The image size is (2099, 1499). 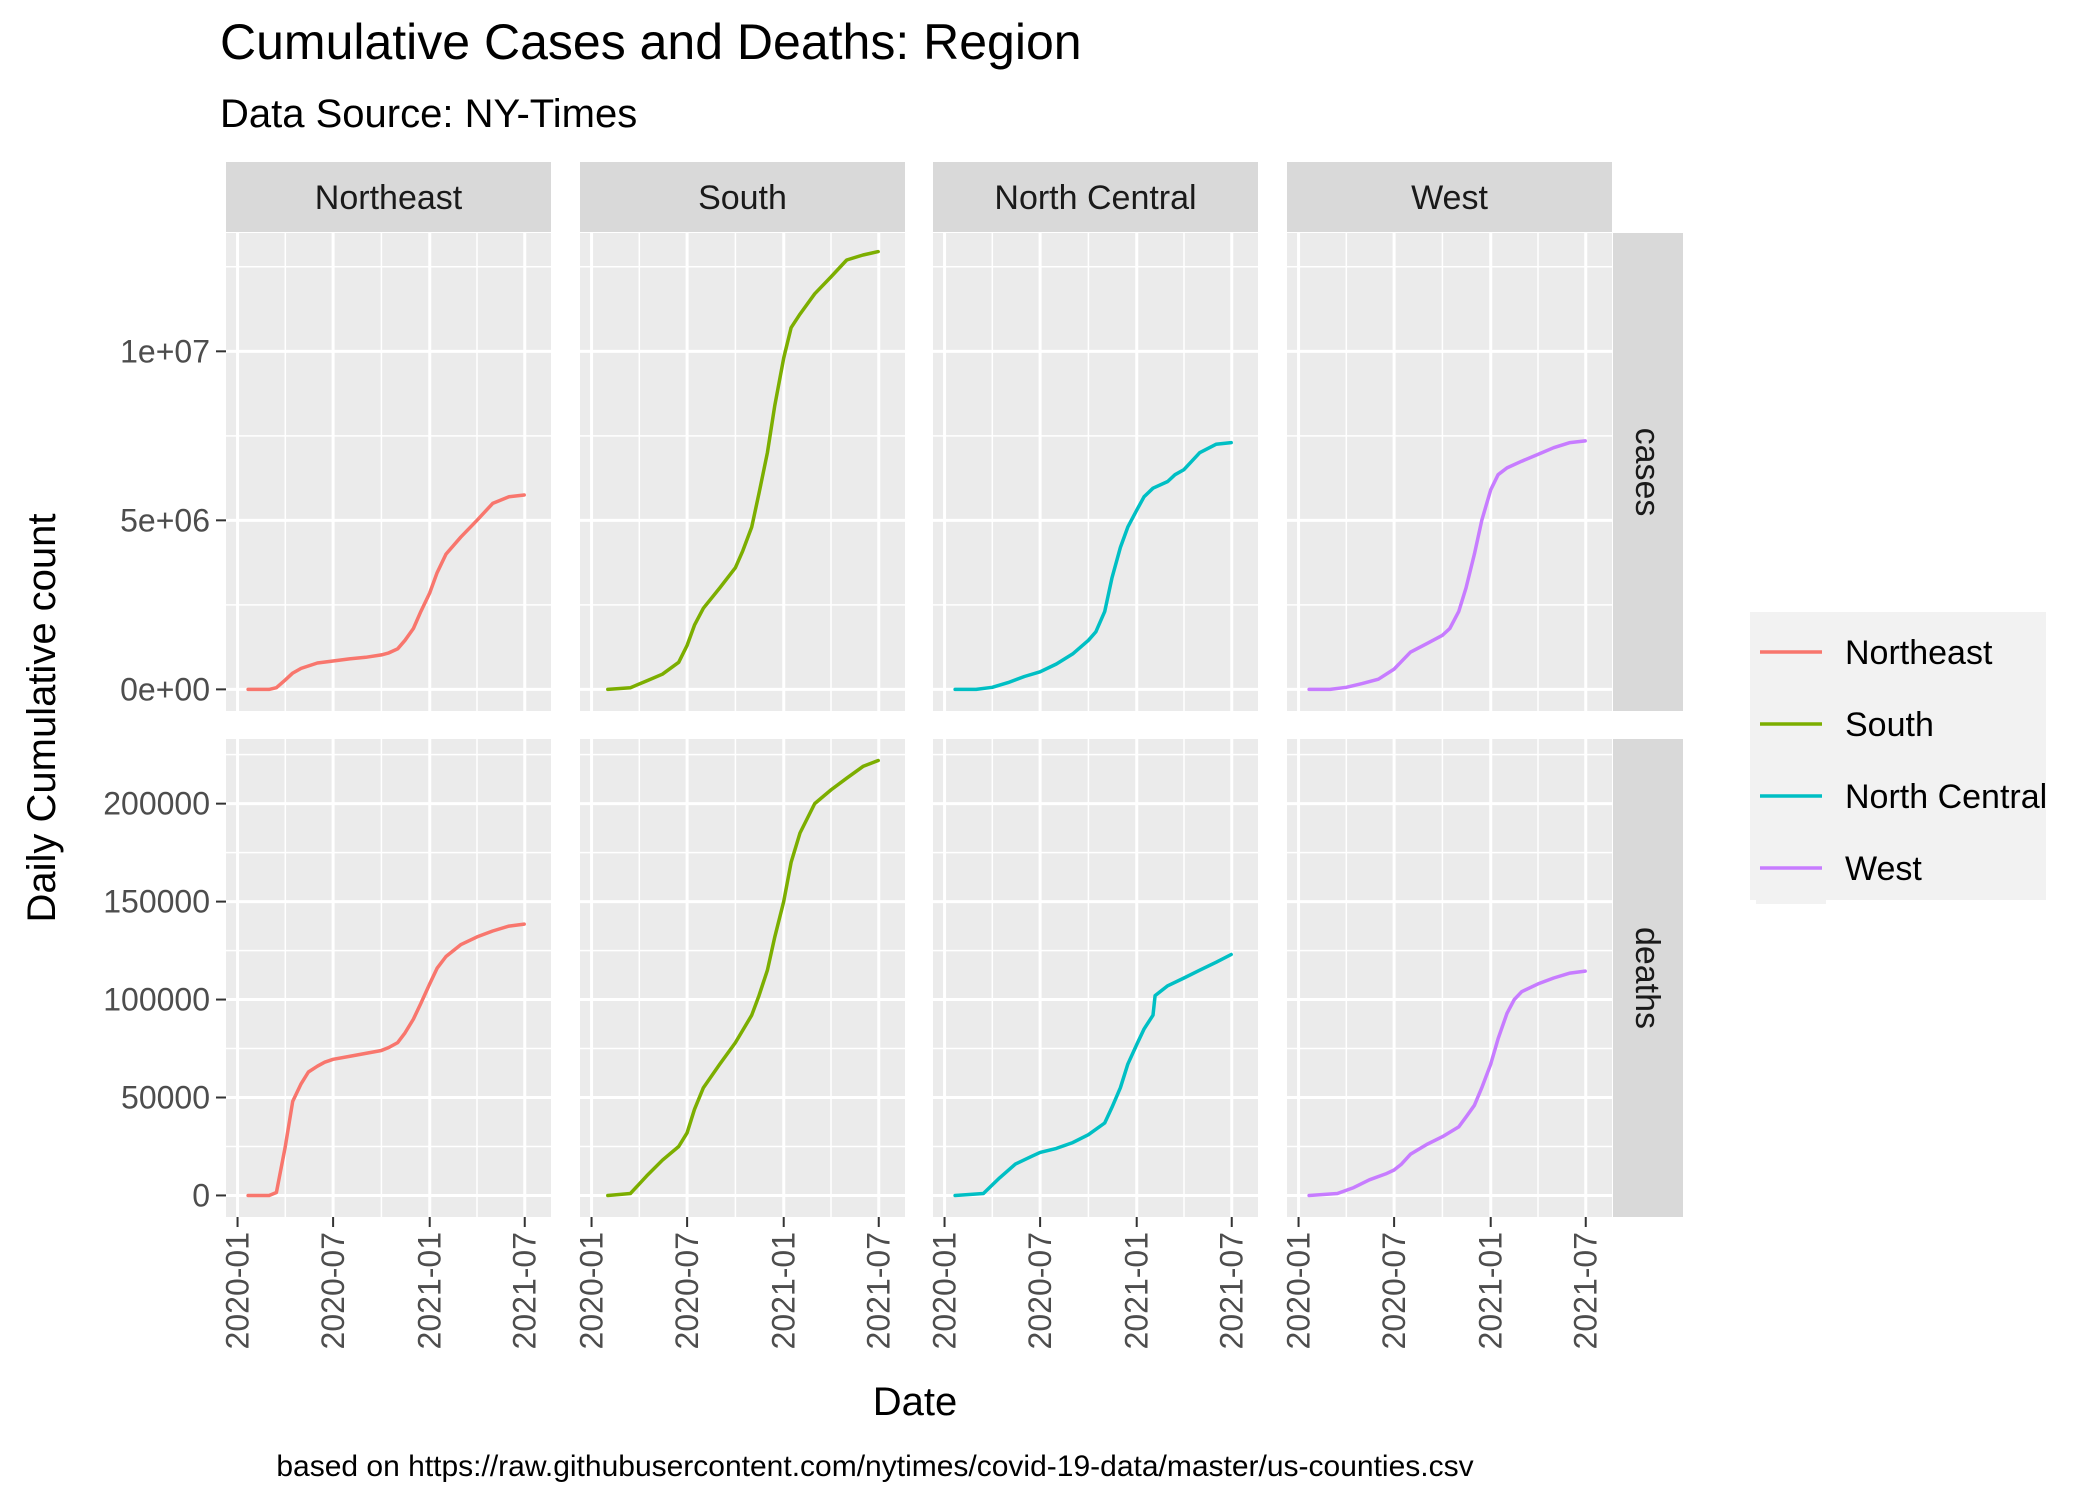 What do you see at coordinates (156, 804) in the screenshot?
I see `y-tick-label-deaths: 200000` at bounding box center [156, 804].